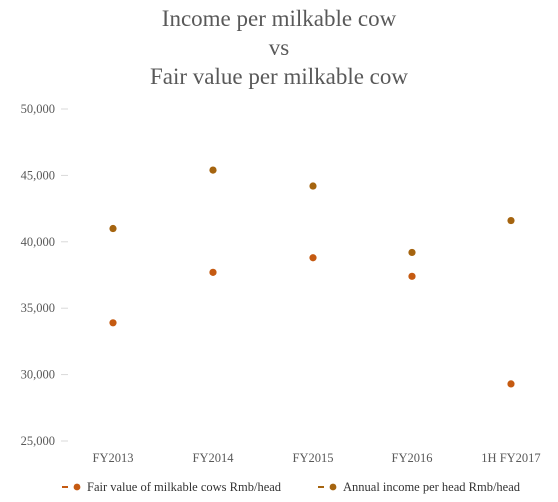  Describe the element at coordinates (279, 76) in the screenshot. I see `chart-title-line-3: Fair value per milkable cow` at that location.